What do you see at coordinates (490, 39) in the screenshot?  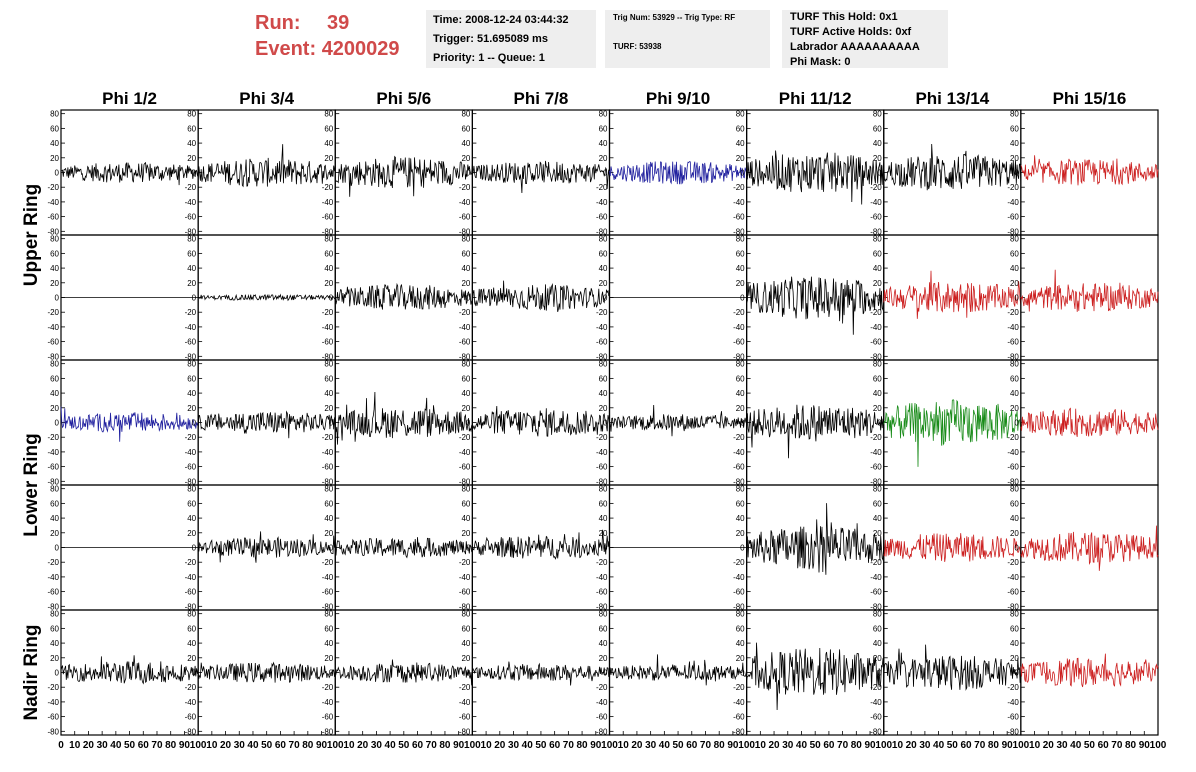 I see `trigger-text: Trigger: 51.695089 ms` at bounding box center [490, 39].